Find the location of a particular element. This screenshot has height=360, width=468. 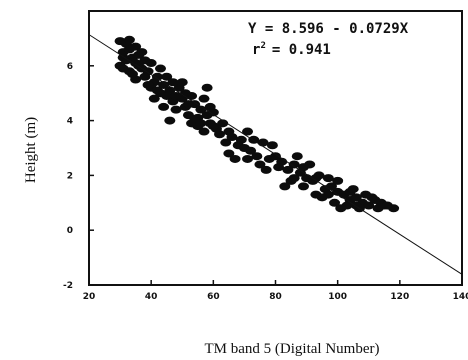

x-tick-label: 40 is located at coordinates (151, 297).